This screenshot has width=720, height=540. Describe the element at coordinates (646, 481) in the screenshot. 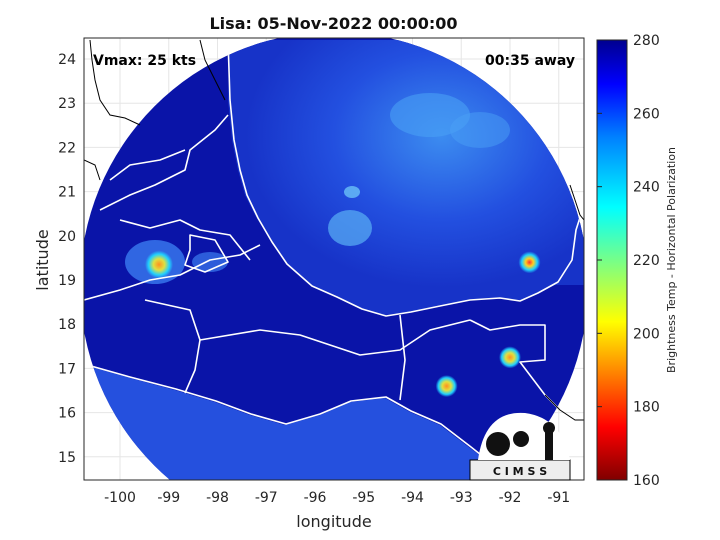

I see `colorbar-tick-label: 160` at that location.